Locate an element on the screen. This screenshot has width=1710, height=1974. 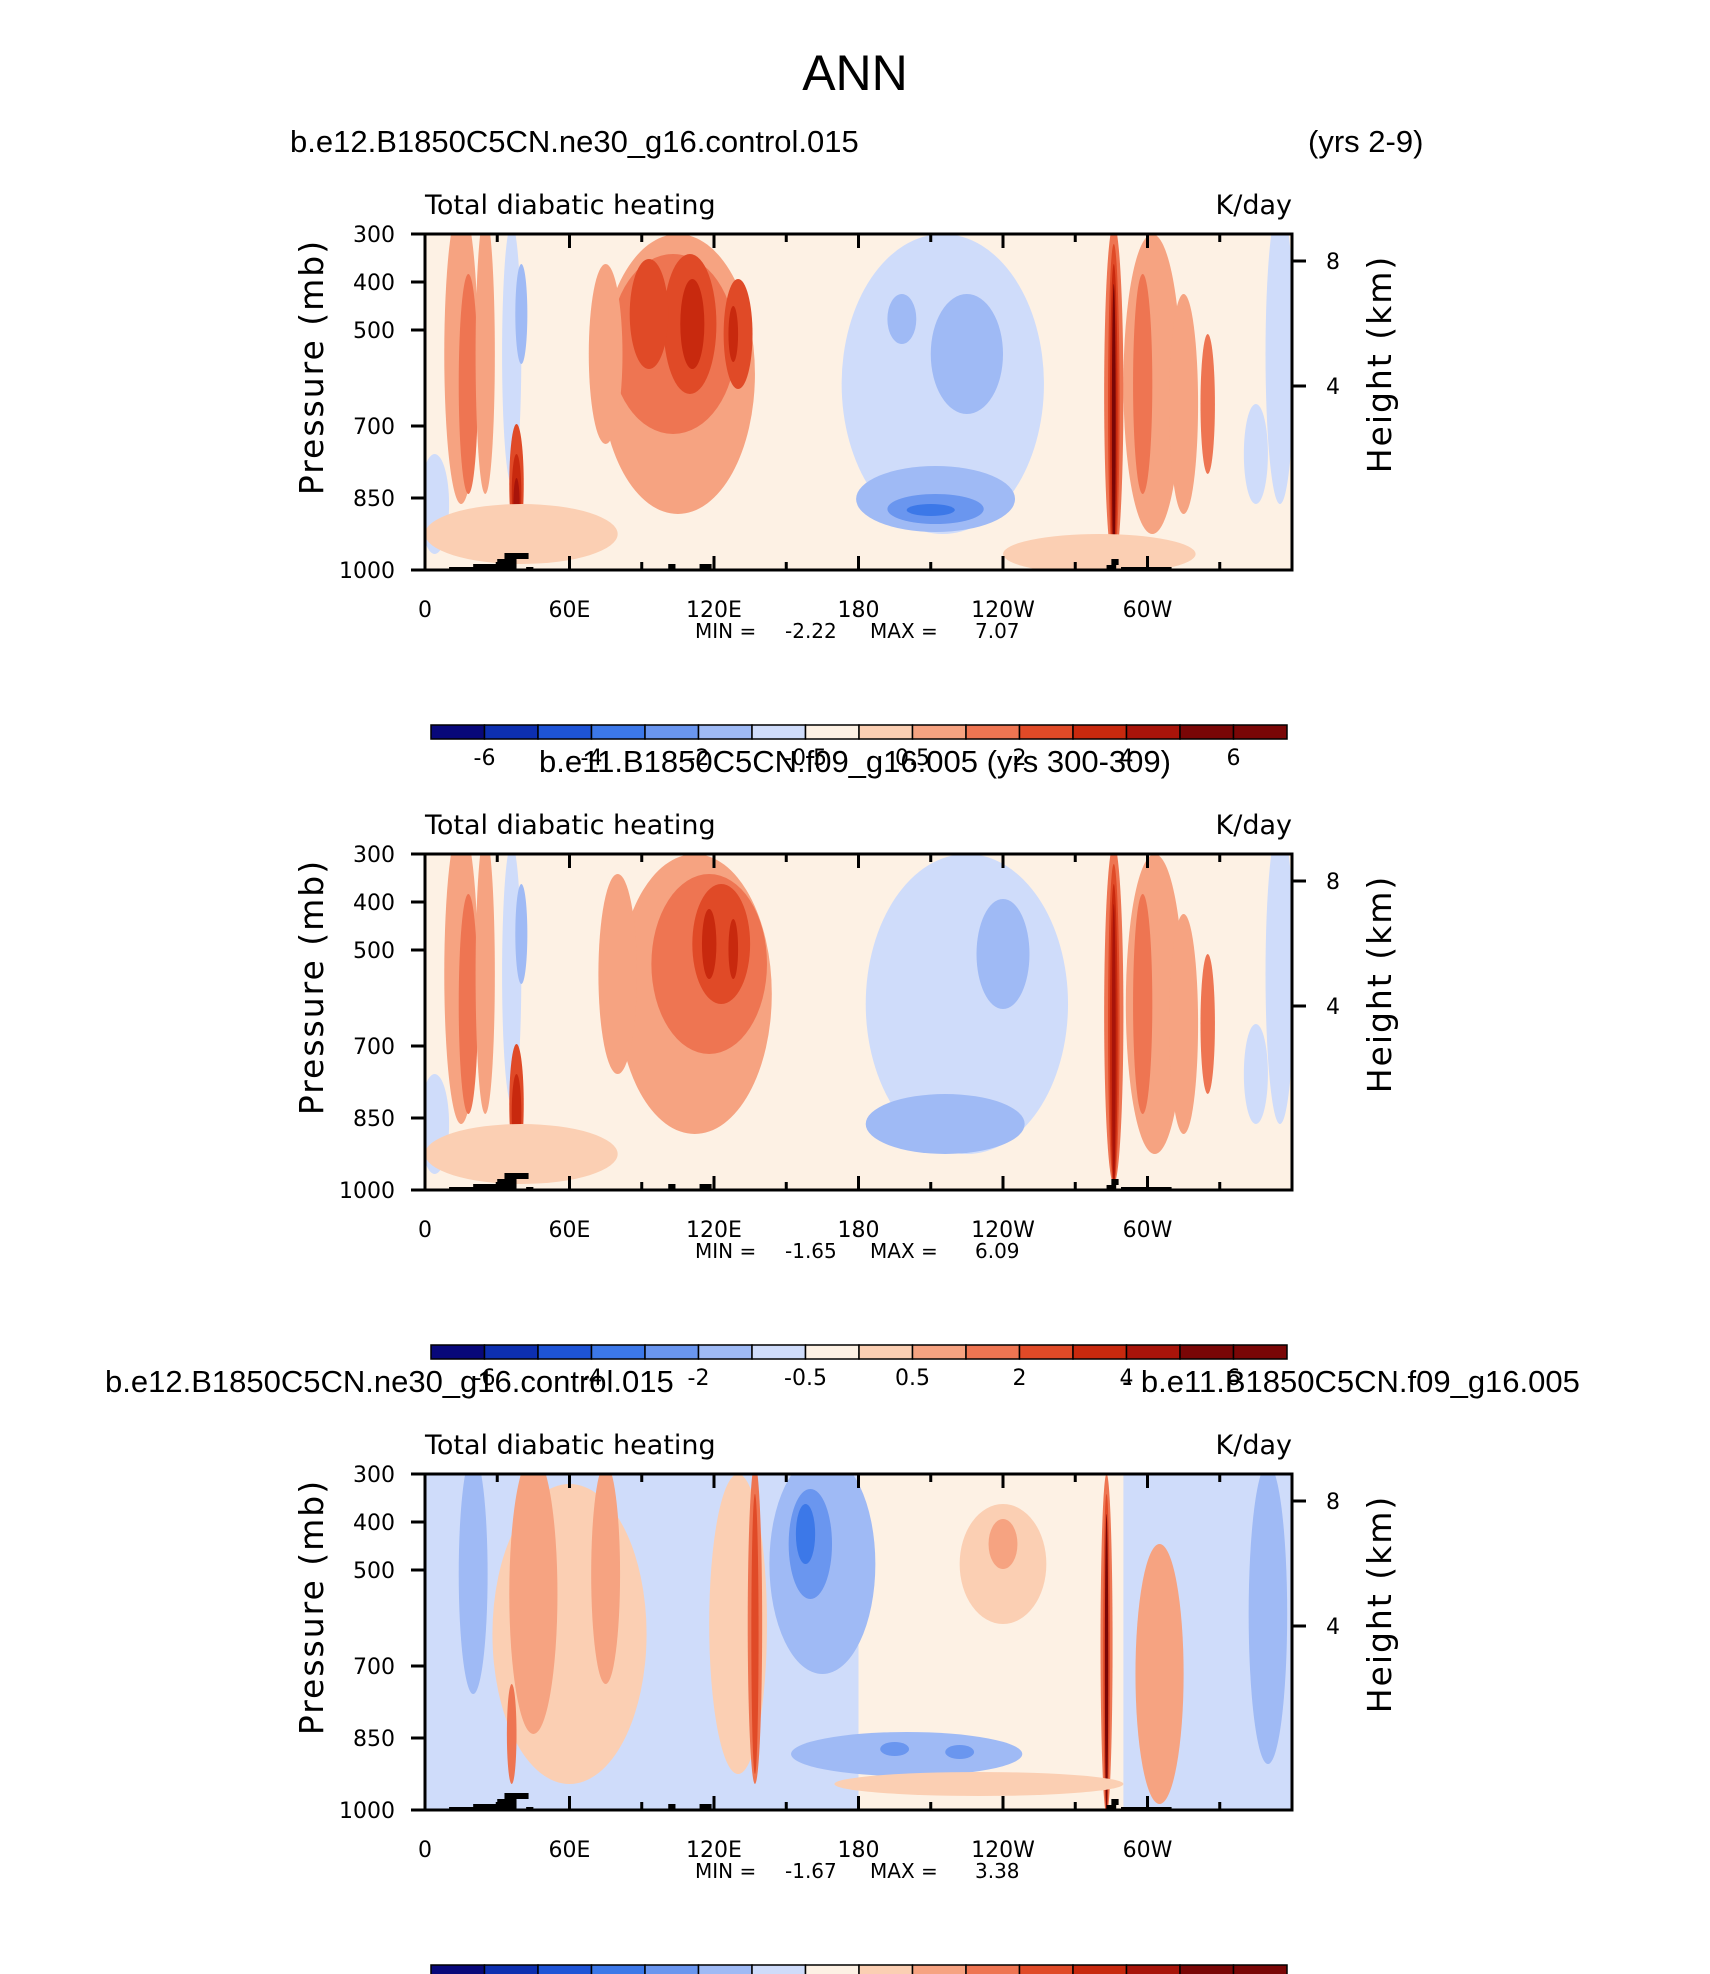
colorbar-label: -4 is located at coordinates (592, 758).